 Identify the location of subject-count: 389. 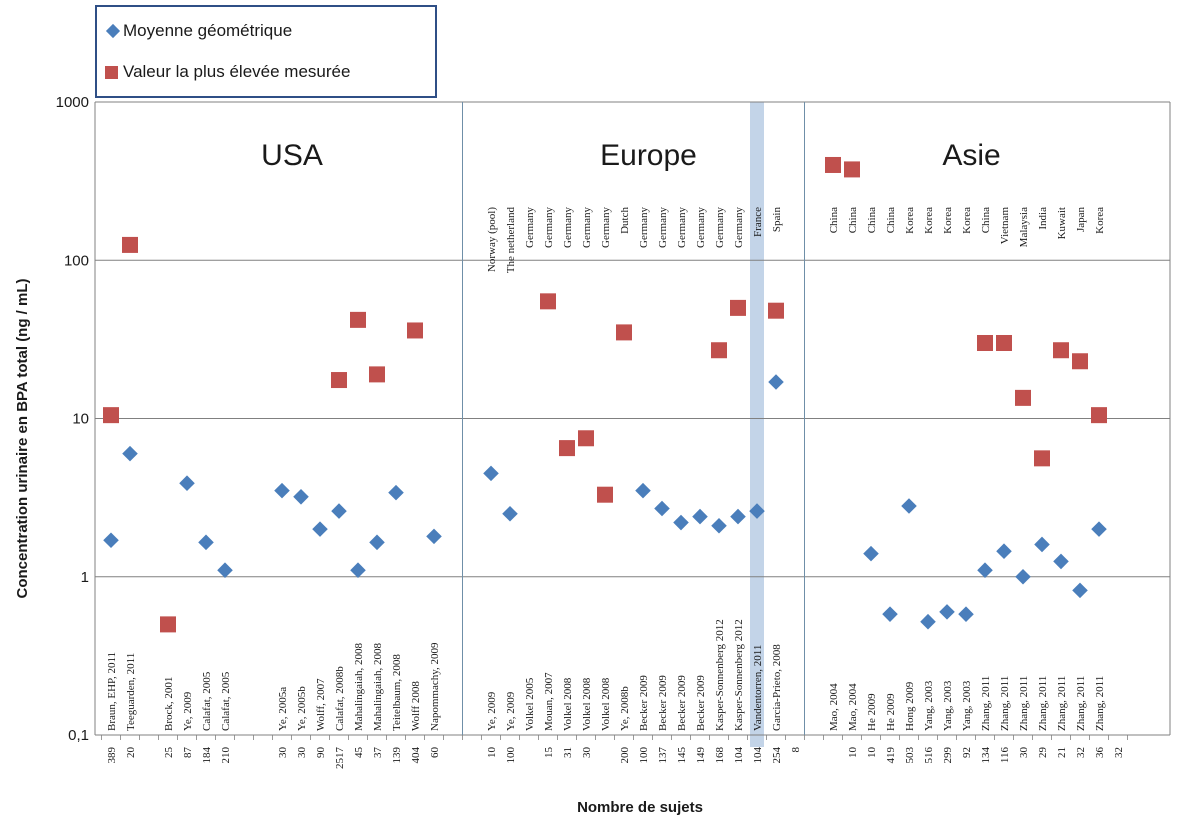
(112, 755).